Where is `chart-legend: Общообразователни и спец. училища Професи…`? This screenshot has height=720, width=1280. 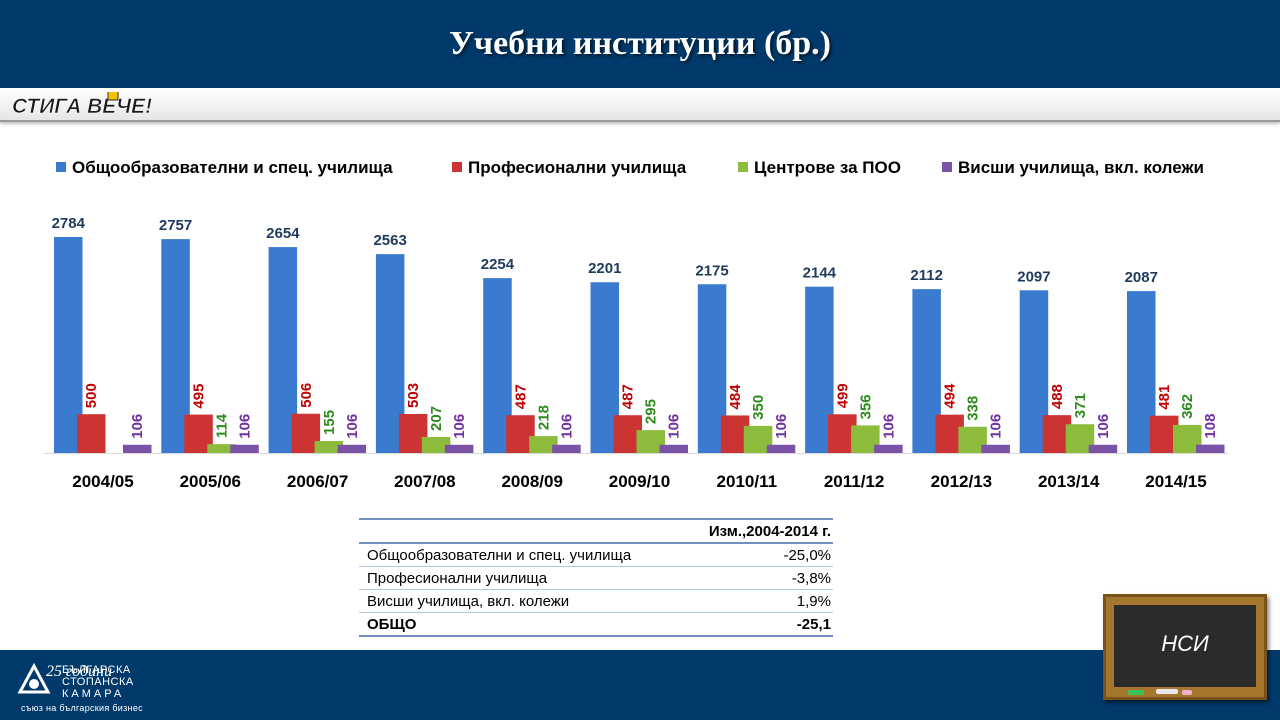 chart-legend: Общообразователни и спец. училища Професи… is located at coordinates (640, 168).